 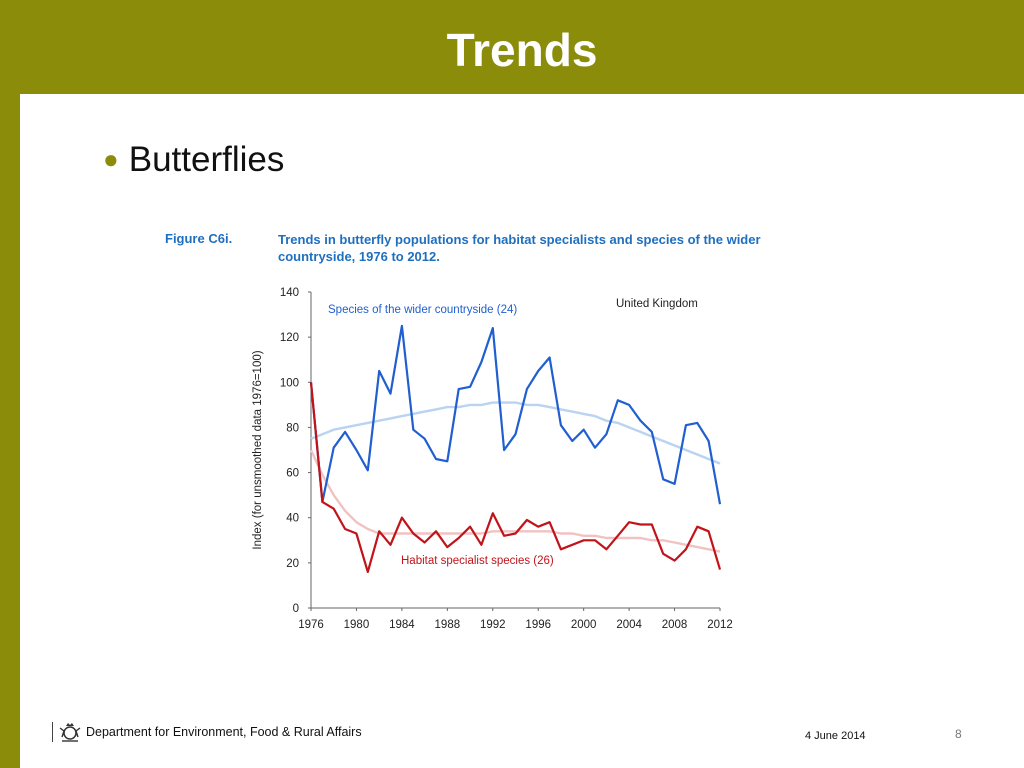 What do you see at coordinates (629, 625) in the screenshot?
I see `x-tick-label: 2004` at bounding box center [629, 625].